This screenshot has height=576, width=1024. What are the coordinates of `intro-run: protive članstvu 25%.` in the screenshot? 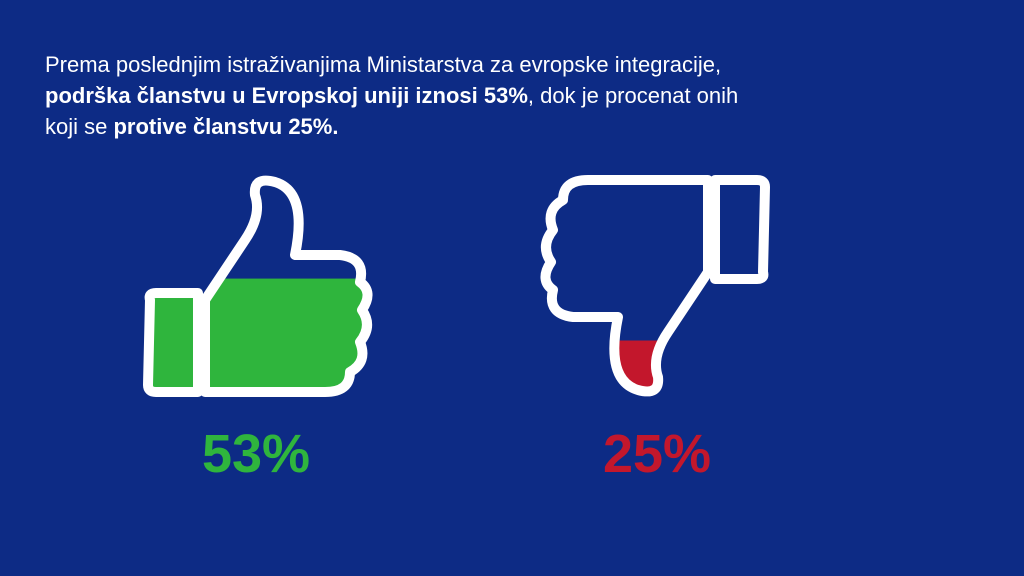 It's located at (225, 126).